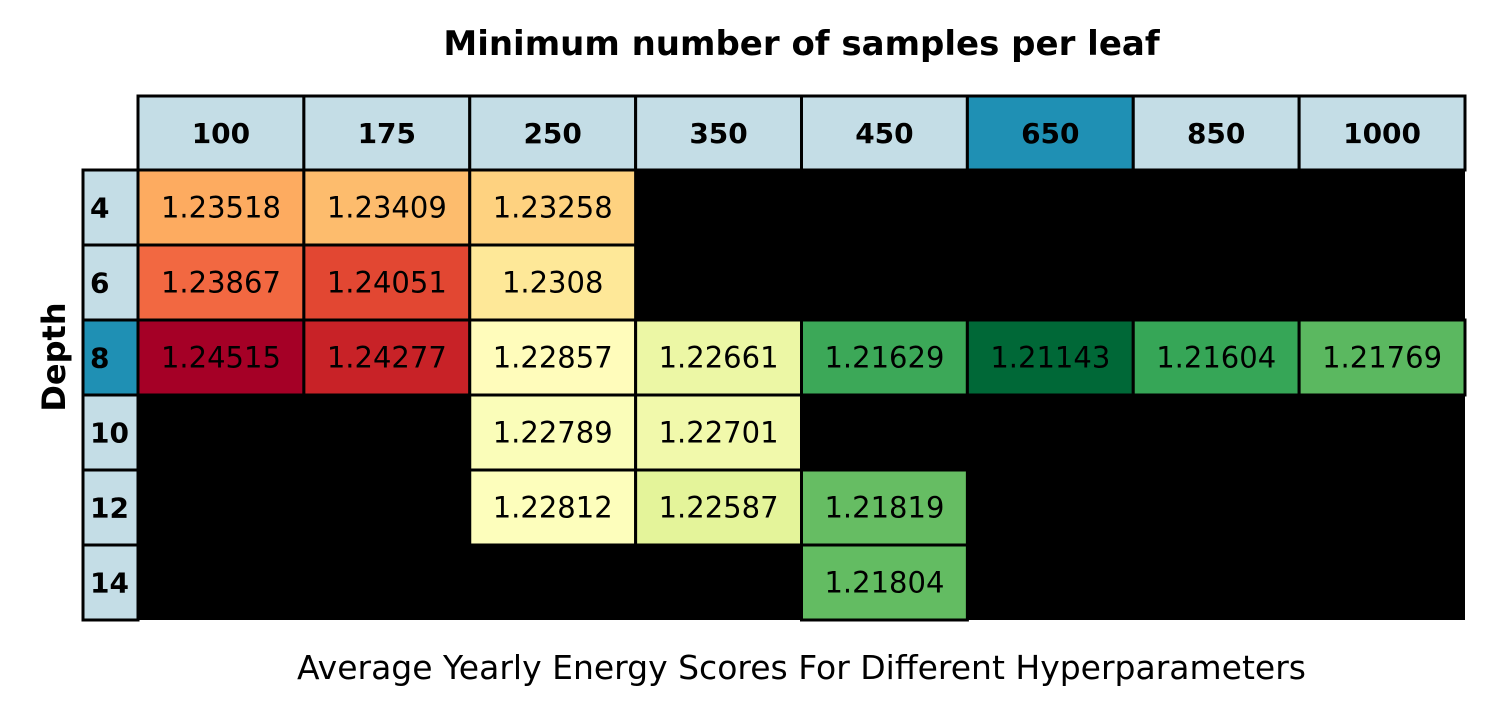  I want to click on cell-value-label: 1.21804, so click(884, 583).